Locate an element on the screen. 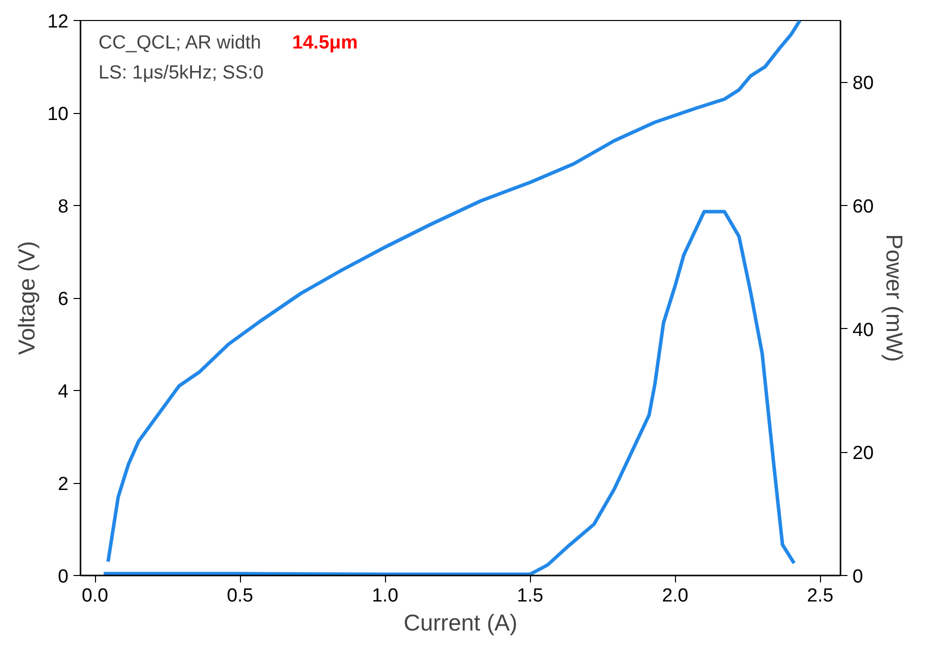  y-tick-label: 12 is located at coordinates (58, 22).